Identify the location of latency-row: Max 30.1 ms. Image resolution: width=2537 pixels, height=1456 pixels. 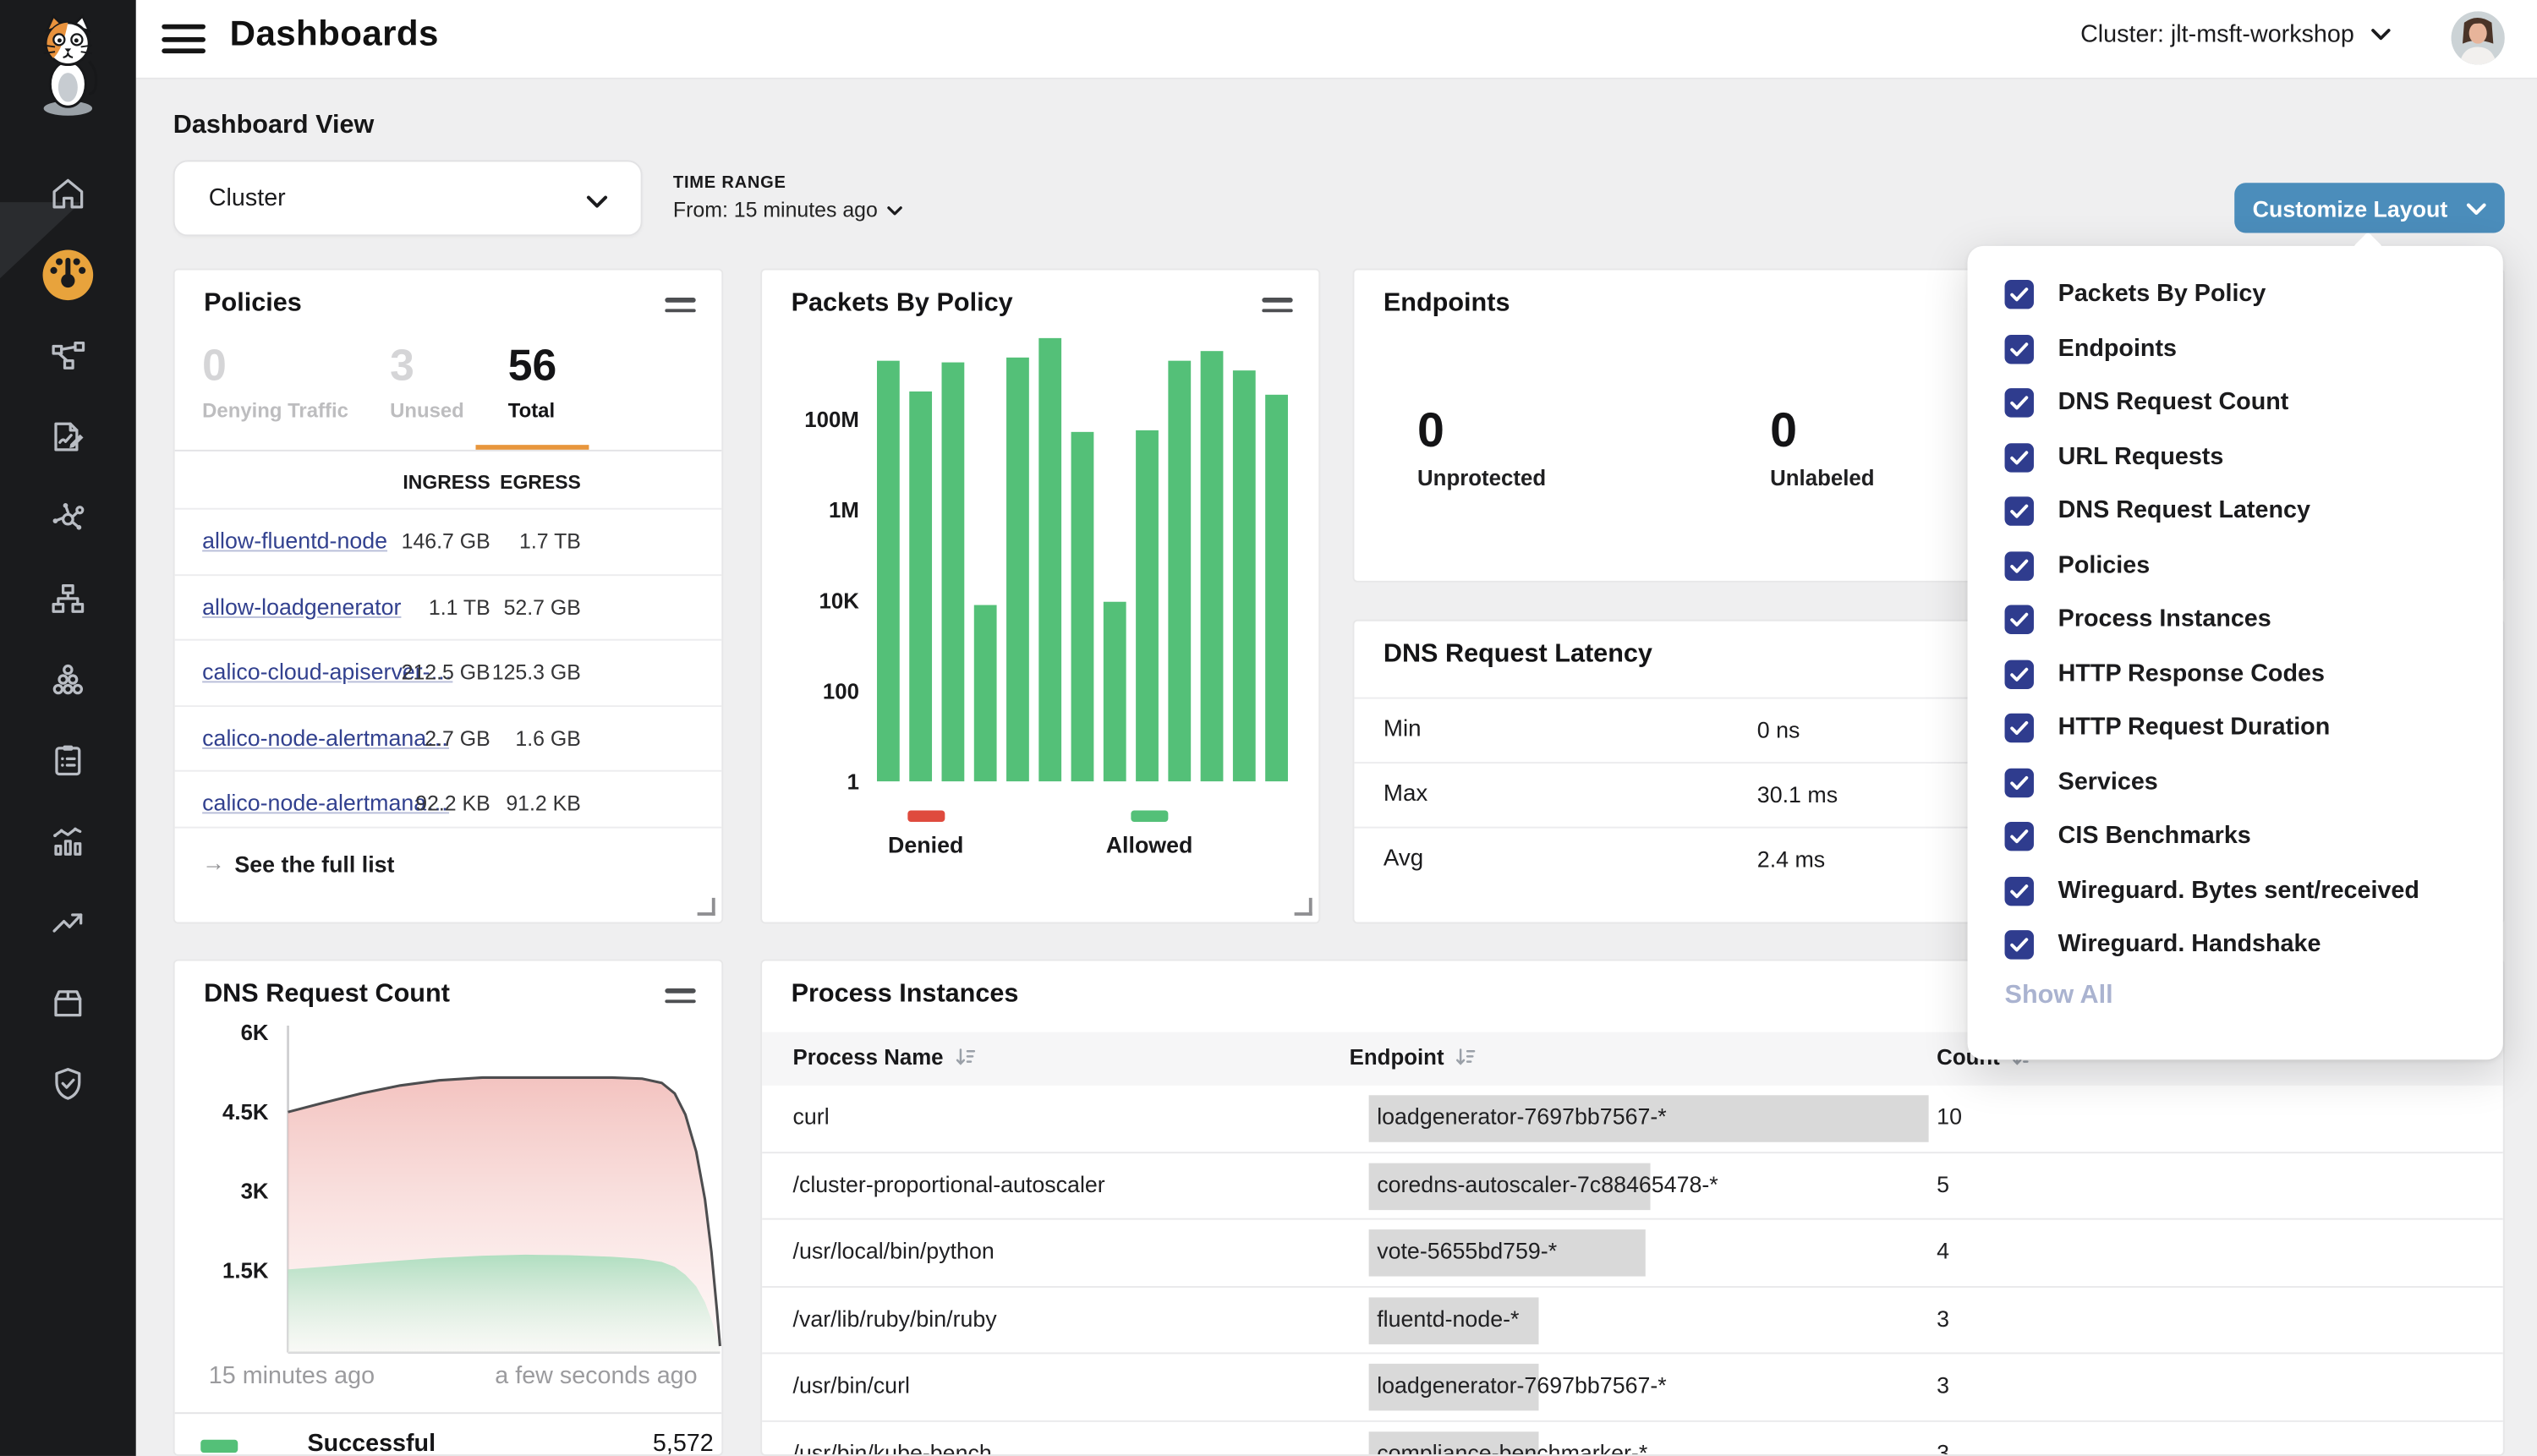
(1928, 794).